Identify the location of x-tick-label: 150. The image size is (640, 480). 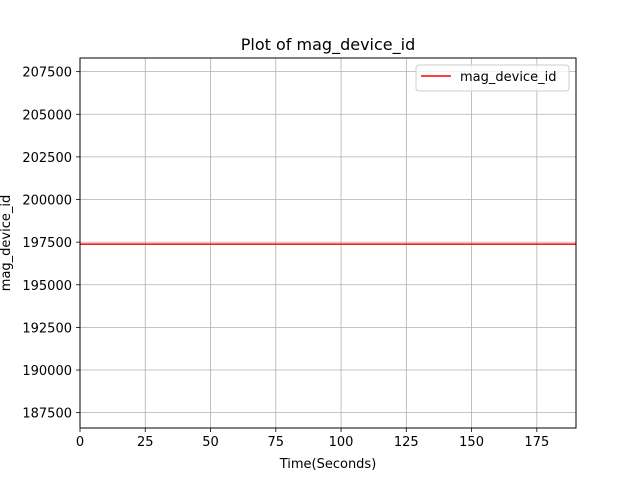
(471, 442).